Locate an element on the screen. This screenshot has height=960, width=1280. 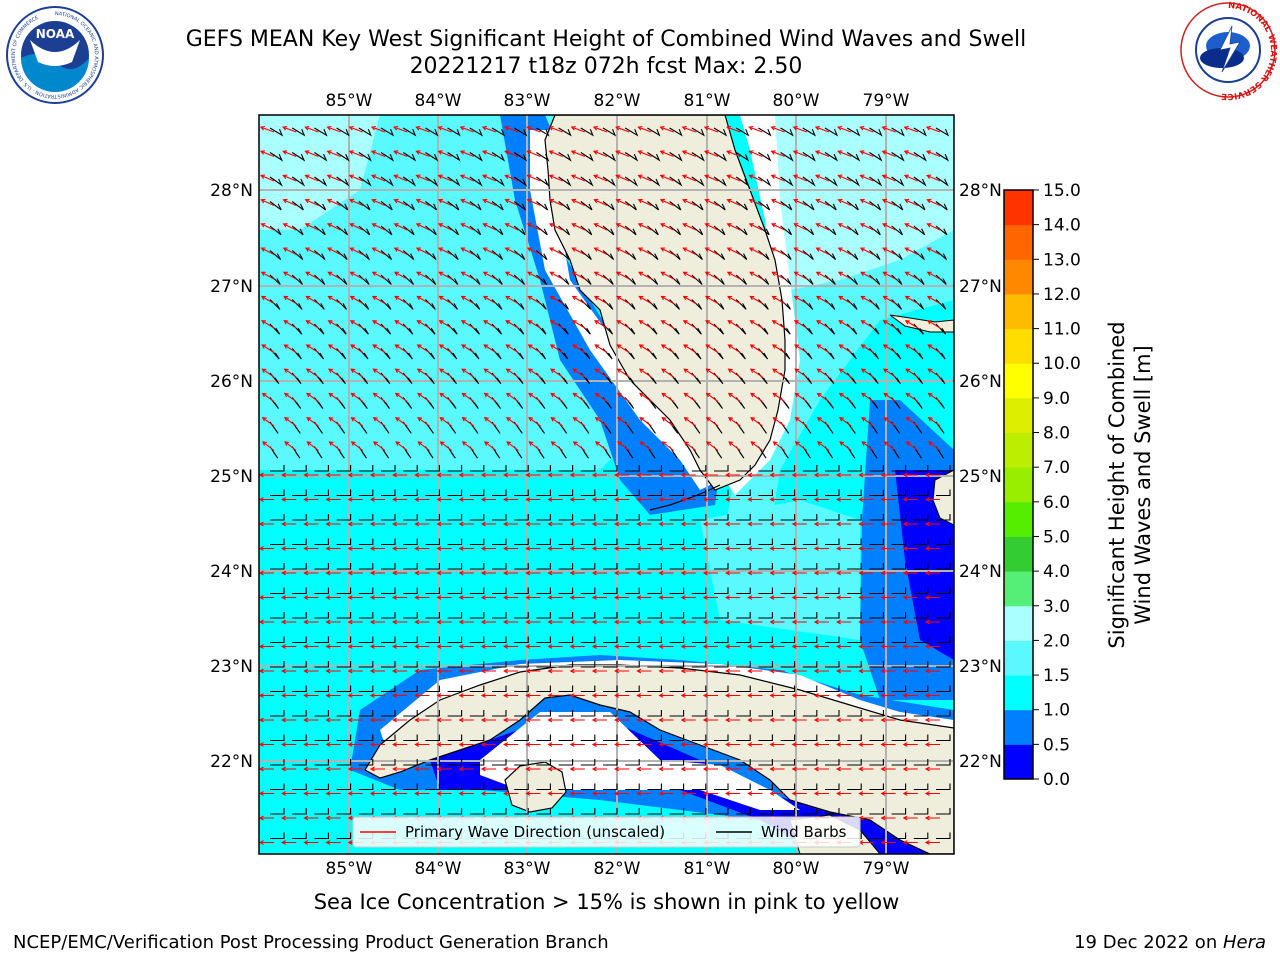
lon-label: 82°W is located at coordinates (617, 101).